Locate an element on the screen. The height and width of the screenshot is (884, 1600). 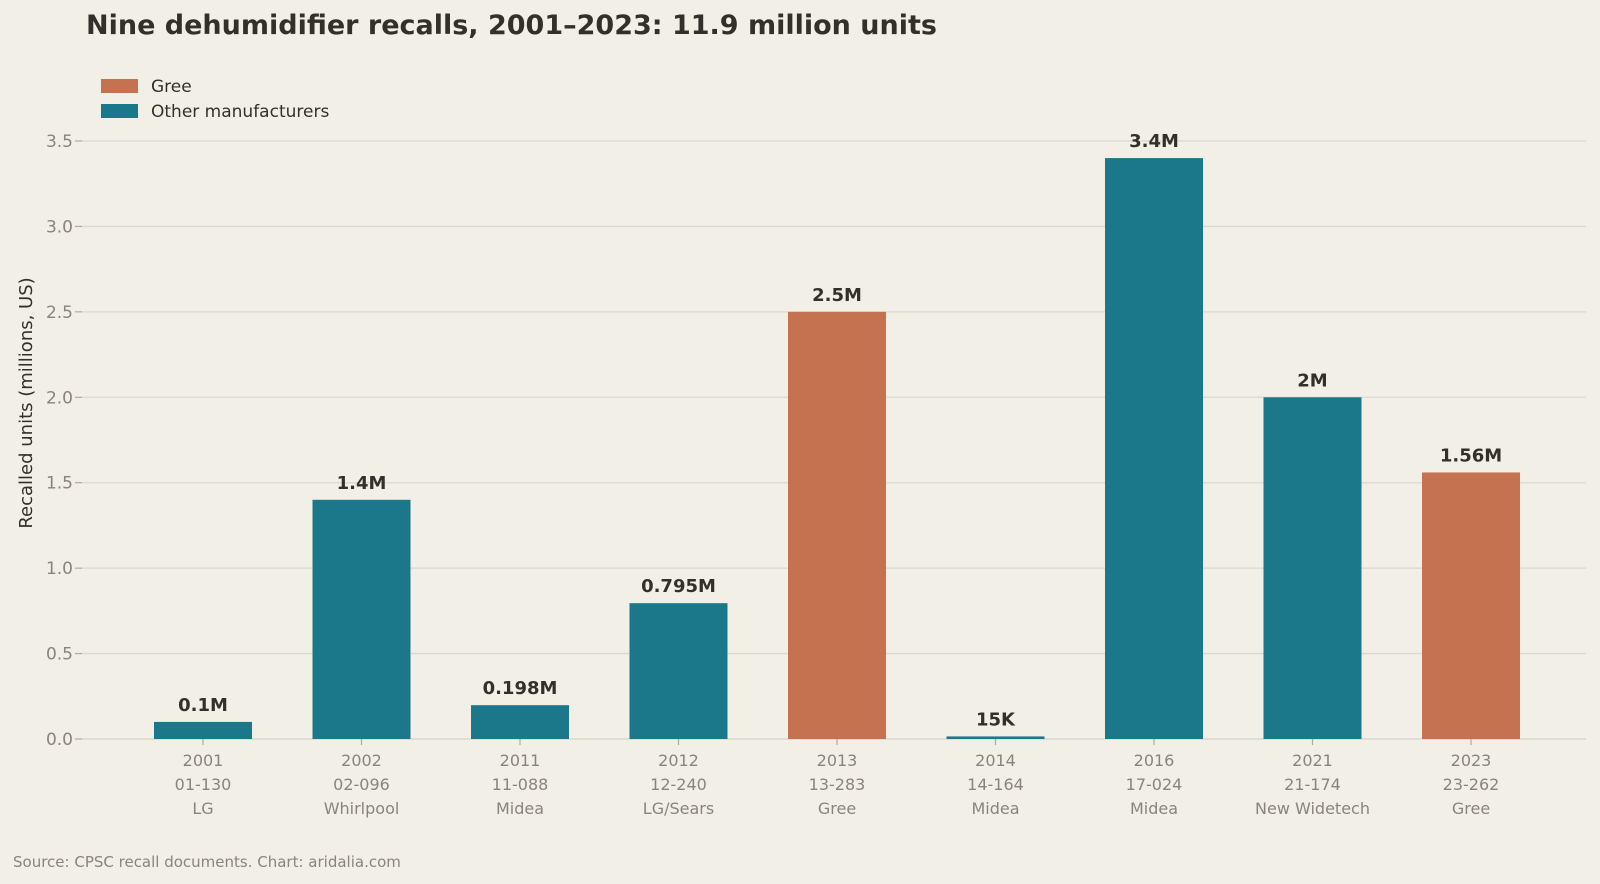
bar-2002 is located at coordinates (361, 619).